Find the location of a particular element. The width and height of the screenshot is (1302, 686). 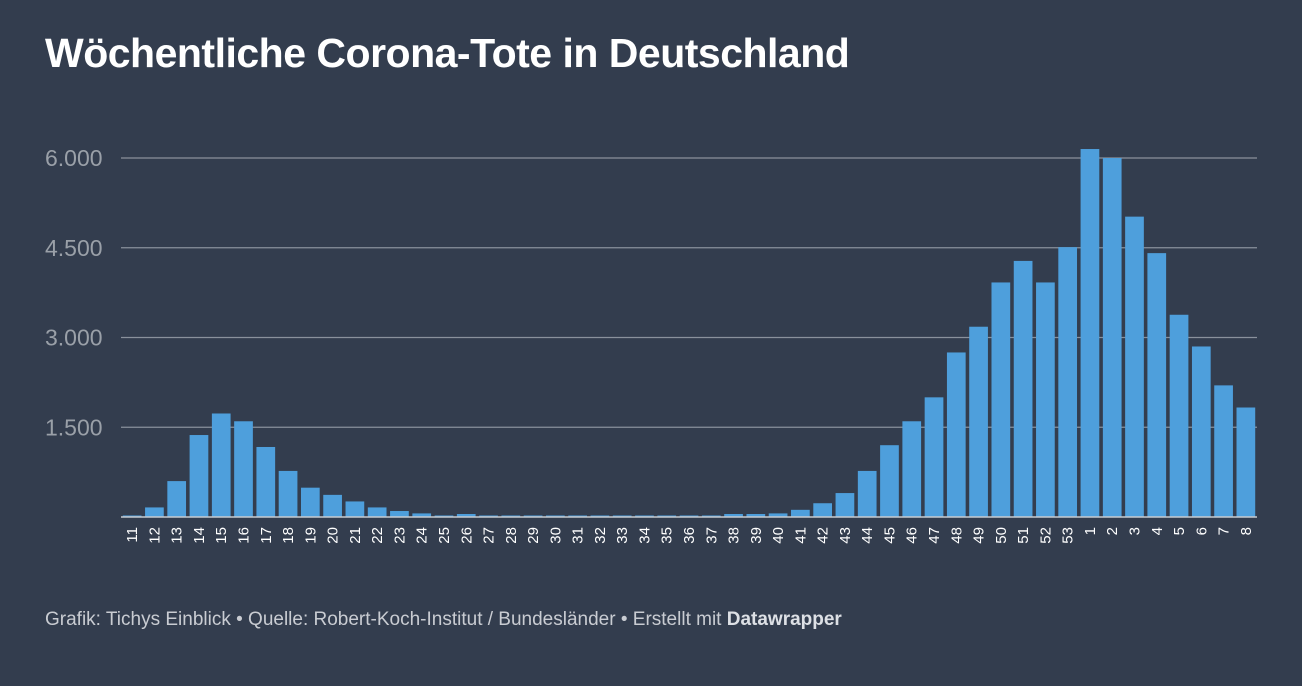

x-tick-label: 13 is located at coordinates (177, 535).